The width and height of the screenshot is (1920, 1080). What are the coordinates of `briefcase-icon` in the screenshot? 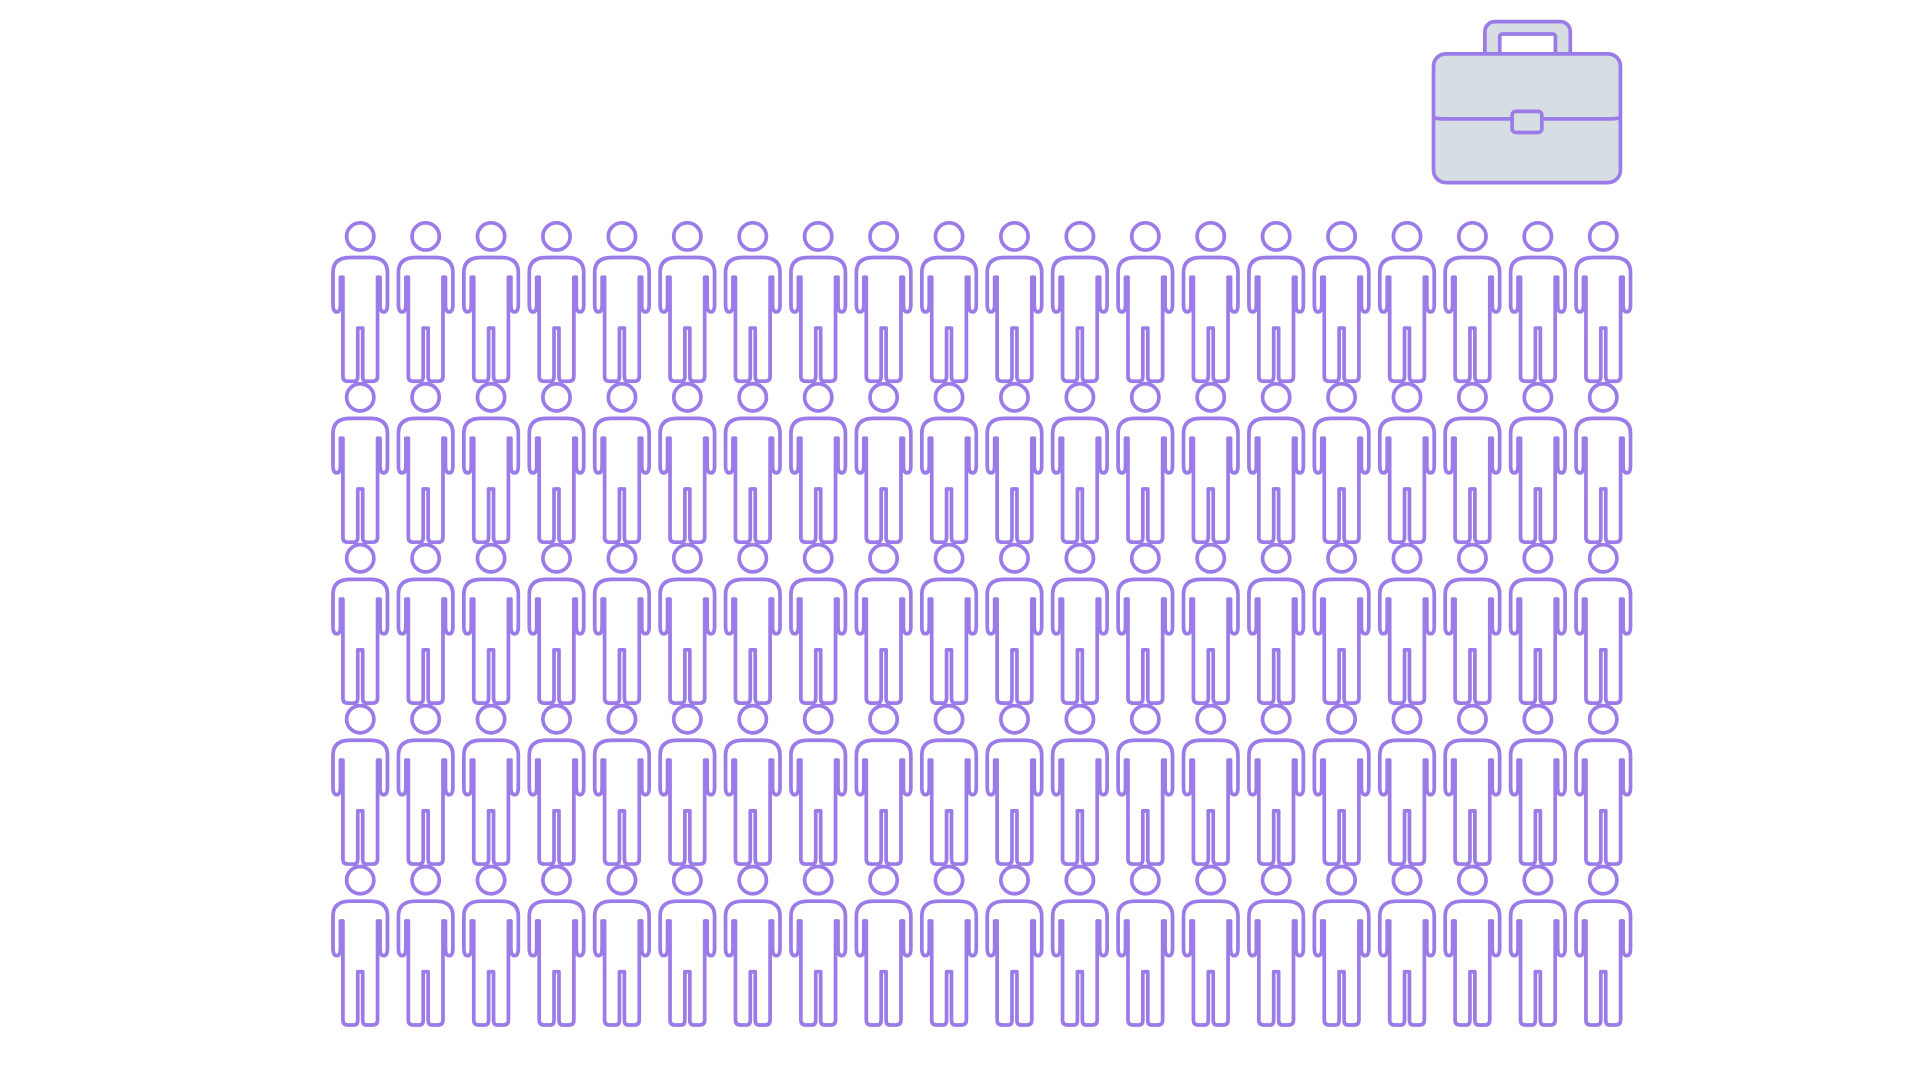 It's located at (1527, 102).